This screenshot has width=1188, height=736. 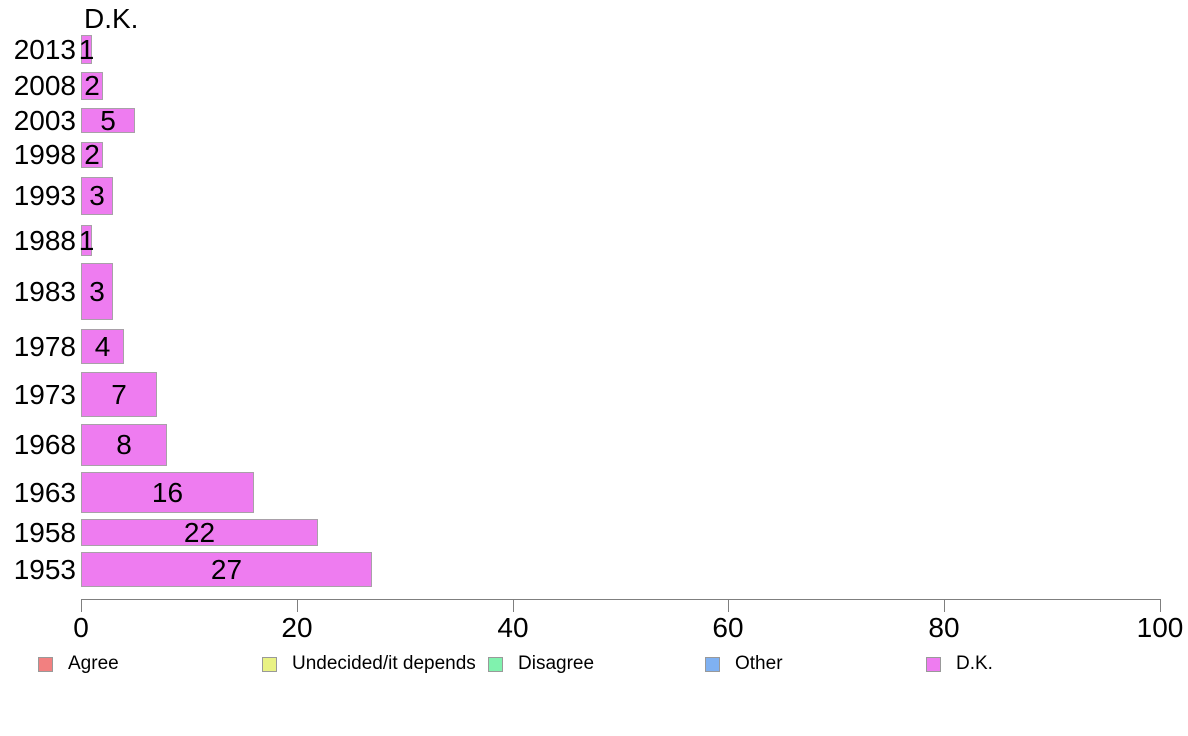 What do you see at coordinates (44, 49) in the screenshot?
I see `category-label: 2013` at bounding box center [44, 49].